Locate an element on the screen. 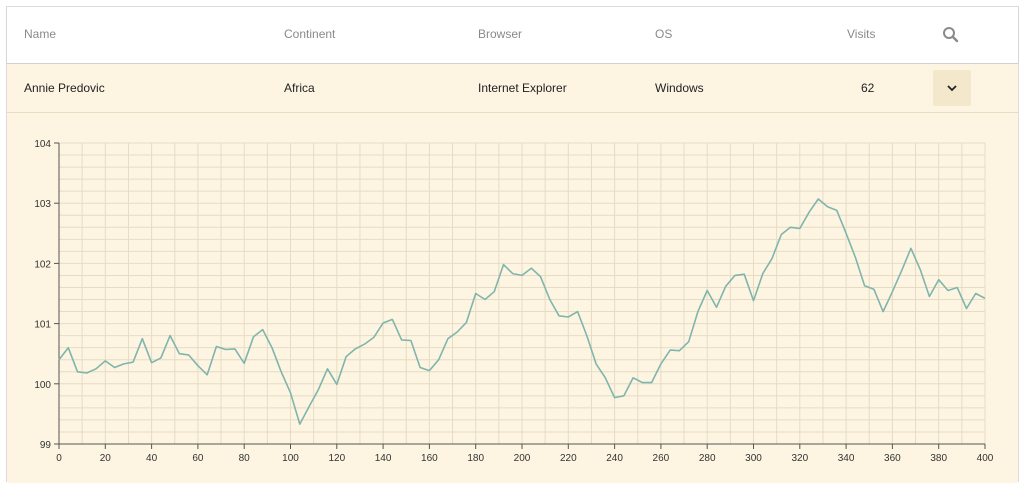 This screenshot has height=483, width=1024. x-tick-label: 400 is located at coordinates (985, 458).